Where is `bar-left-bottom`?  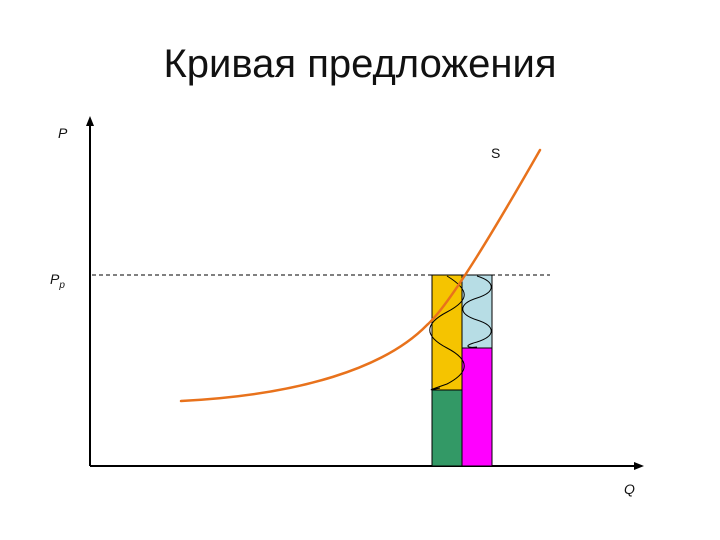
bar-left-bottom is located at coordinates (447, 428).